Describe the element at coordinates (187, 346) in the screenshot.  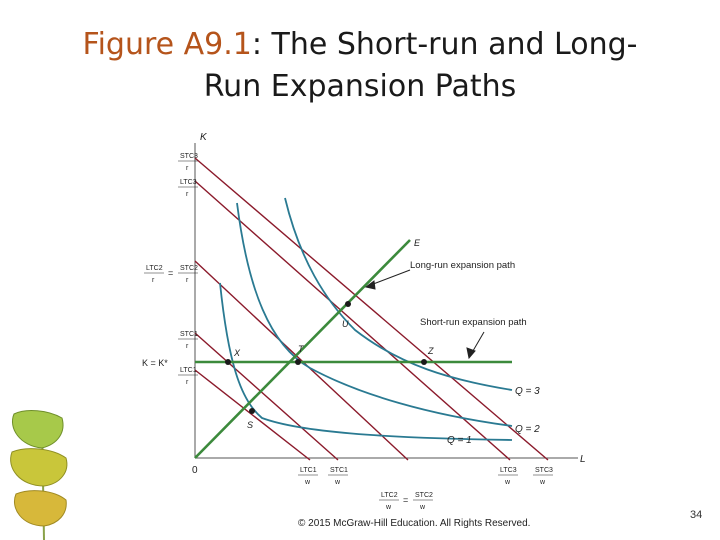
I see `label-stc1-den: r` at that location.